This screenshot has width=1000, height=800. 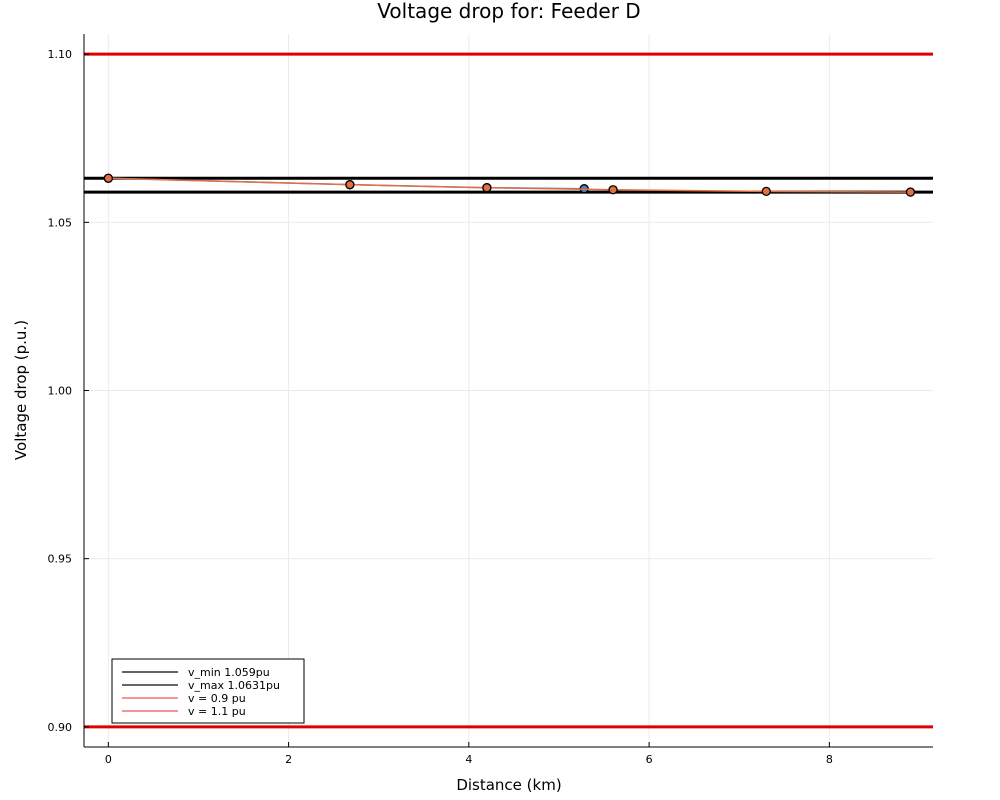 What do you see at coordinates (234, 685) in the screenshot?
I see `legend-label-1: v_max 1.0631pu` at bounding box center [234, 685].